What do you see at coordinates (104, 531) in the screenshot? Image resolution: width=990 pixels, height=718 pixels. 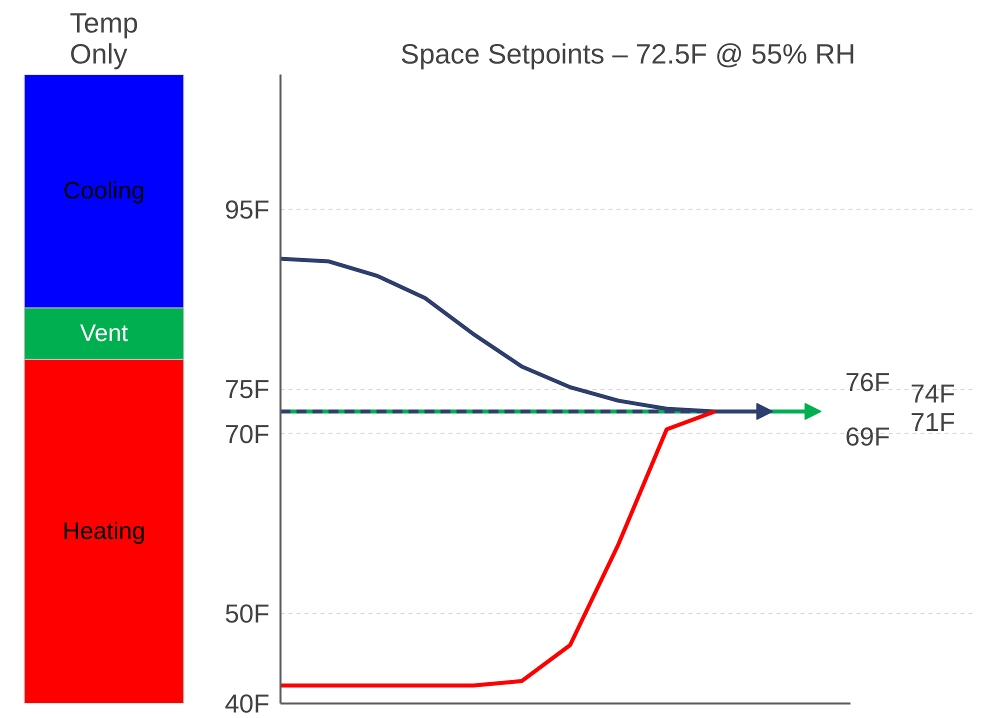 I see `series-label: Heating` at bounding box center [104, 531].